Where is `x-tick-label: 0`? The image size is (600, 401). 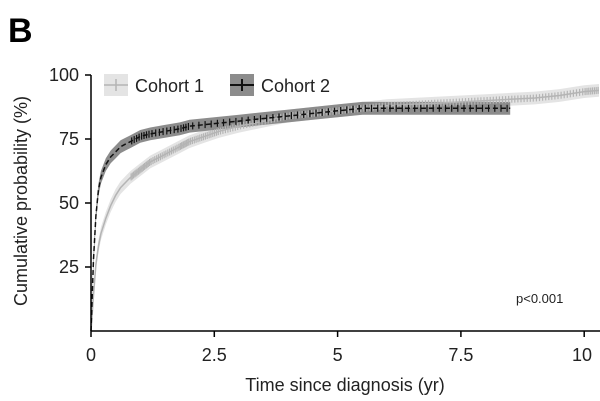
x-tick-label: 0 is located at coordinates (91, 355).